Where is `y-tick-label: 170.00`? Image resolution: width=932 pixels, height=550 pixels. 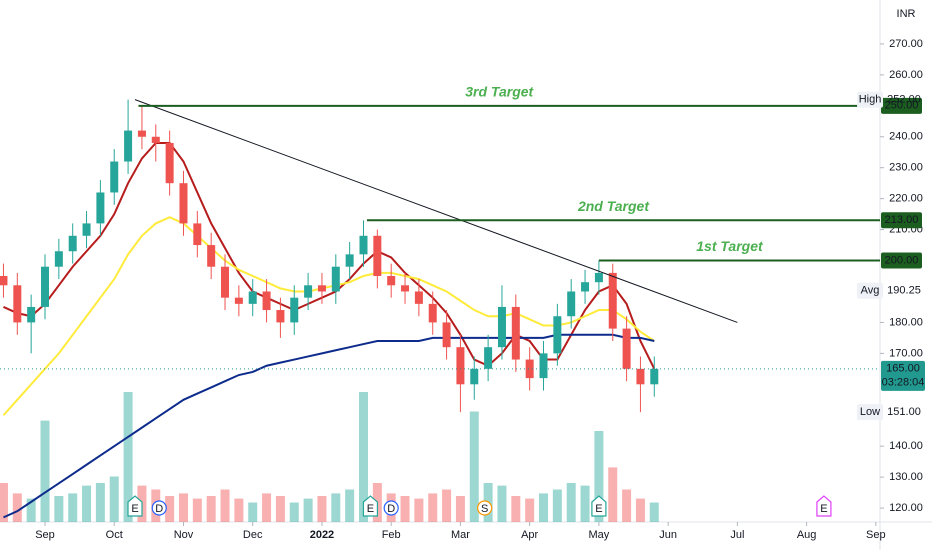 y-tick-label: 170.00 is located at coordinates (906, 353).